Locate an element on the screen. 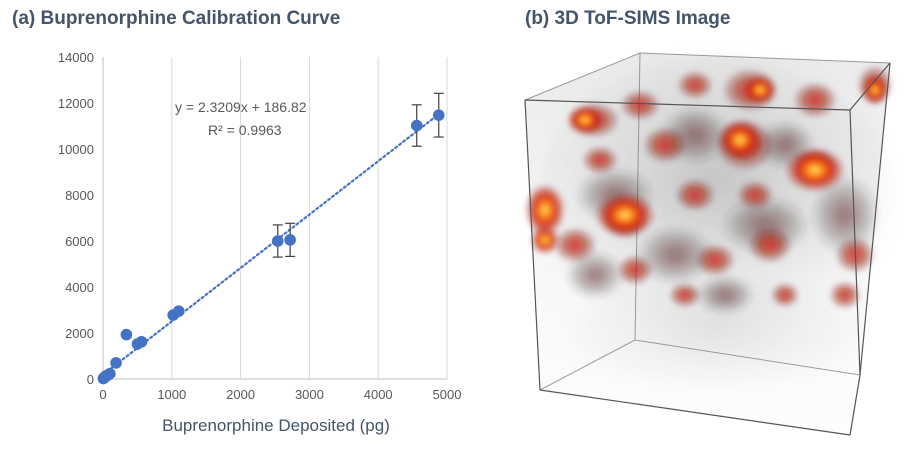 The width and height of the screenshot is (906, 454). y-tick-label: 4000 is located at coordinates (79, 287).